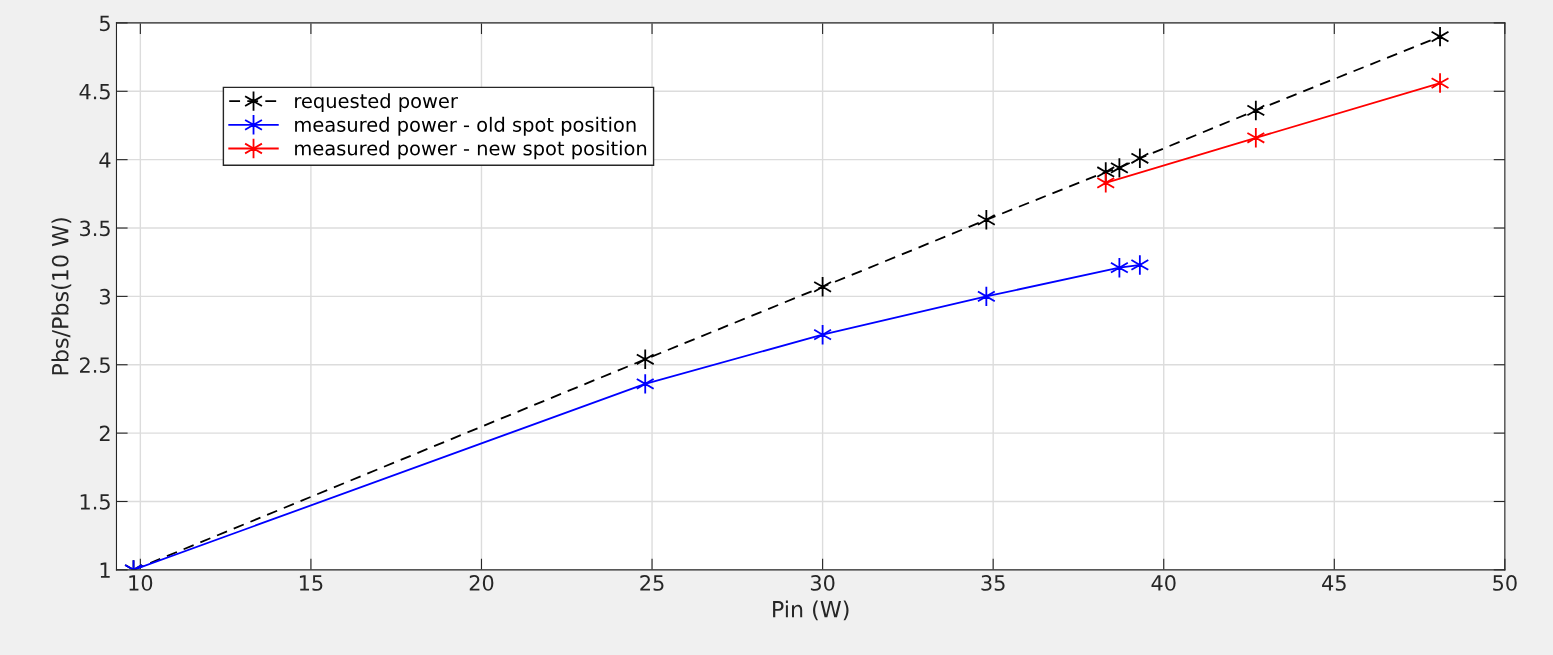  What do you see at coordinates (1334, 583) in the screenshot?
I see `x-tick-label: 45` at bounding box center [1334, 583].